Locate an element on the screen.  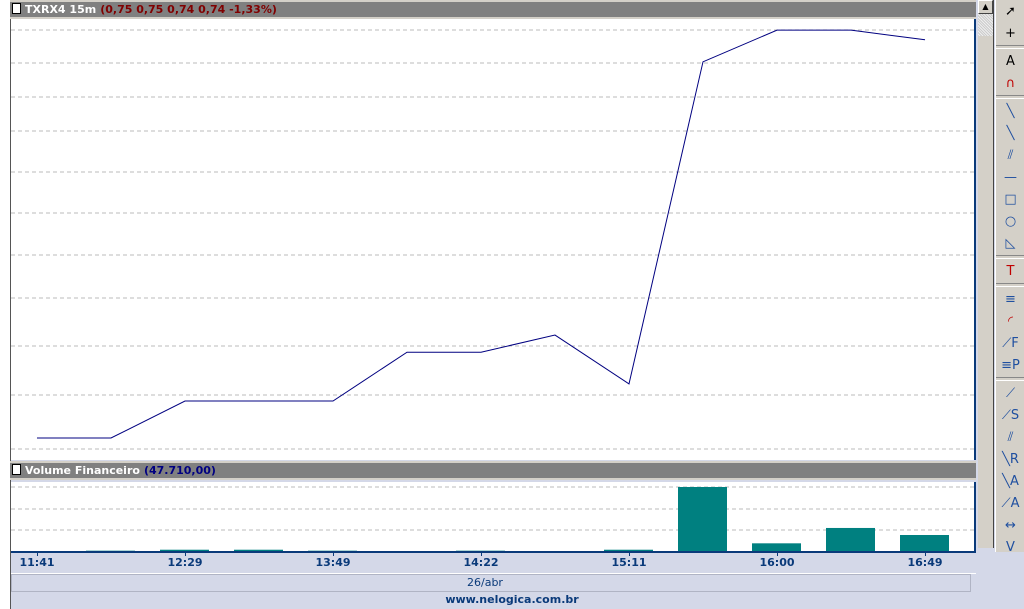
angle-a-icon: ⟋A is located at coordinates (1010, 503).